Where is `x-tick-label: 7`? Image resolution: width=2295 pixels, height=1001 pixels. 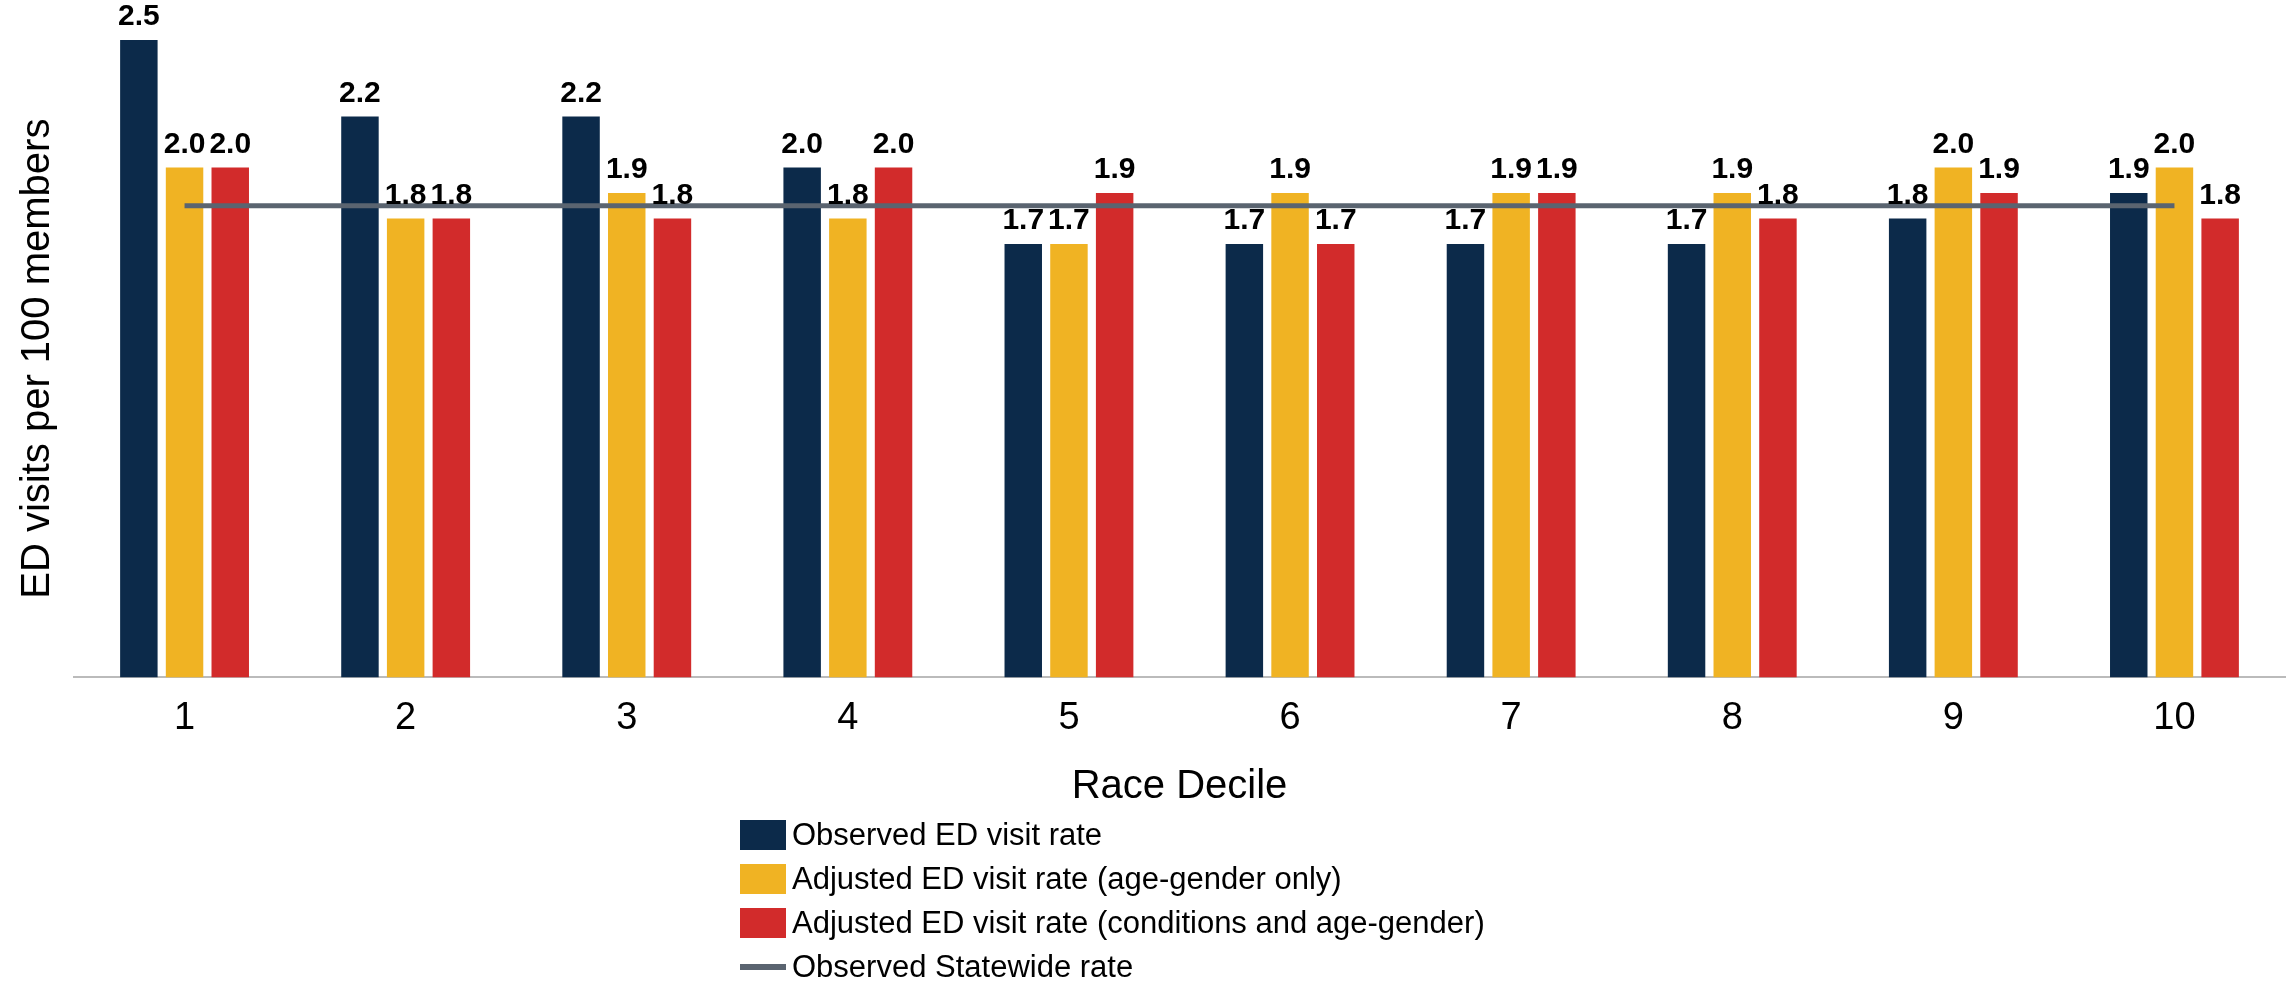 x-tick-label: 7 is located at coordinates (1511, 715).